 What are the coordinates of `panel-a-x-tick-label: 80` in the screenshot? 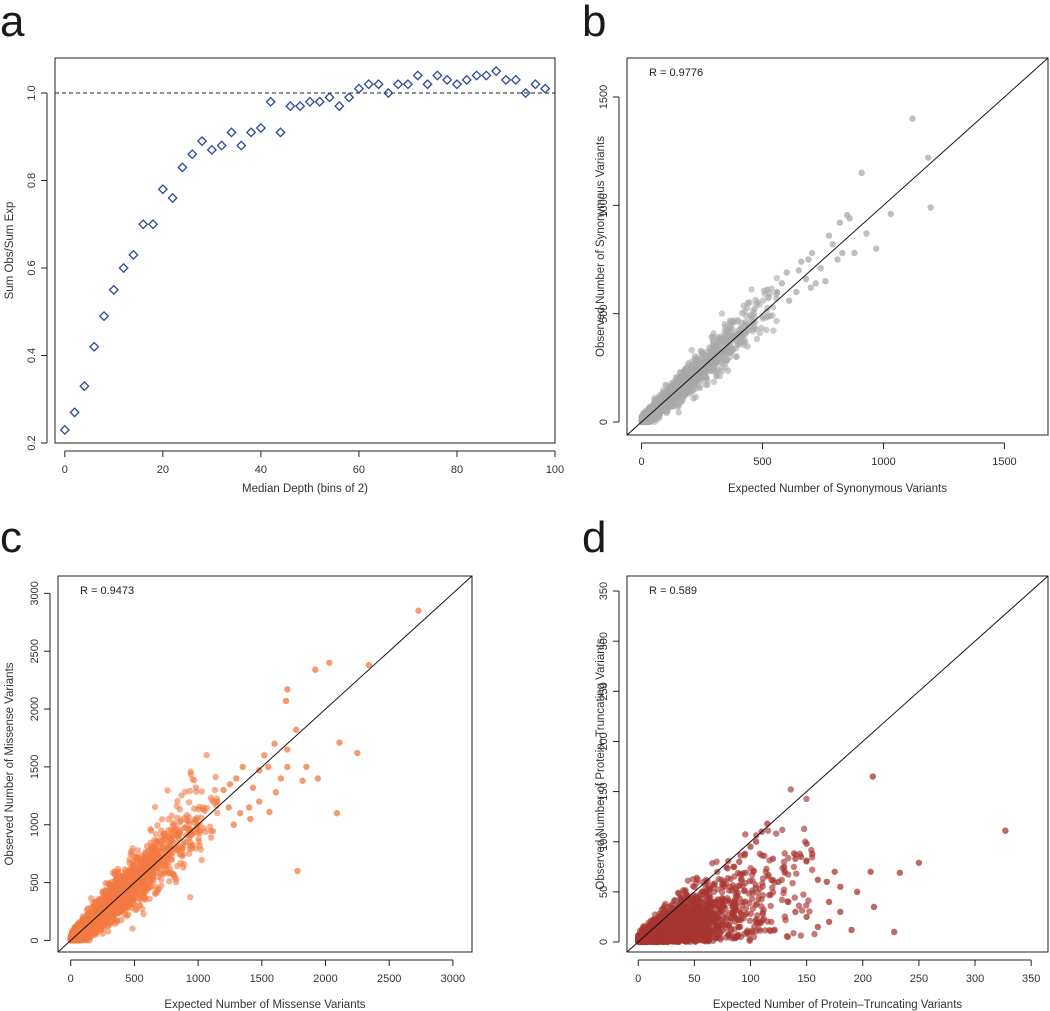 It's located at (457, 470).